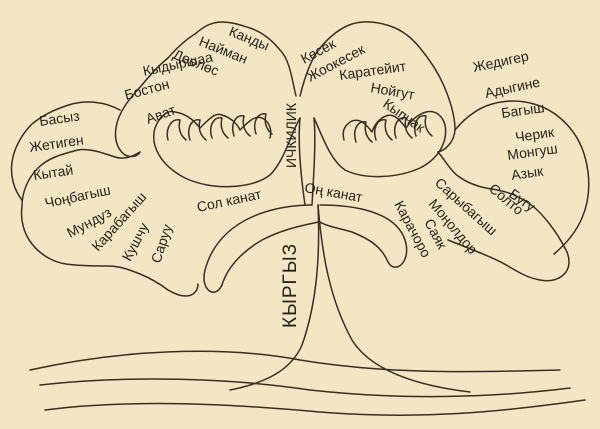 The width and height of the screenshot is (600, 429). Describe the element at coordinates (535, 134) in the screenshot. I see `right-label-4: Черик` at that location.